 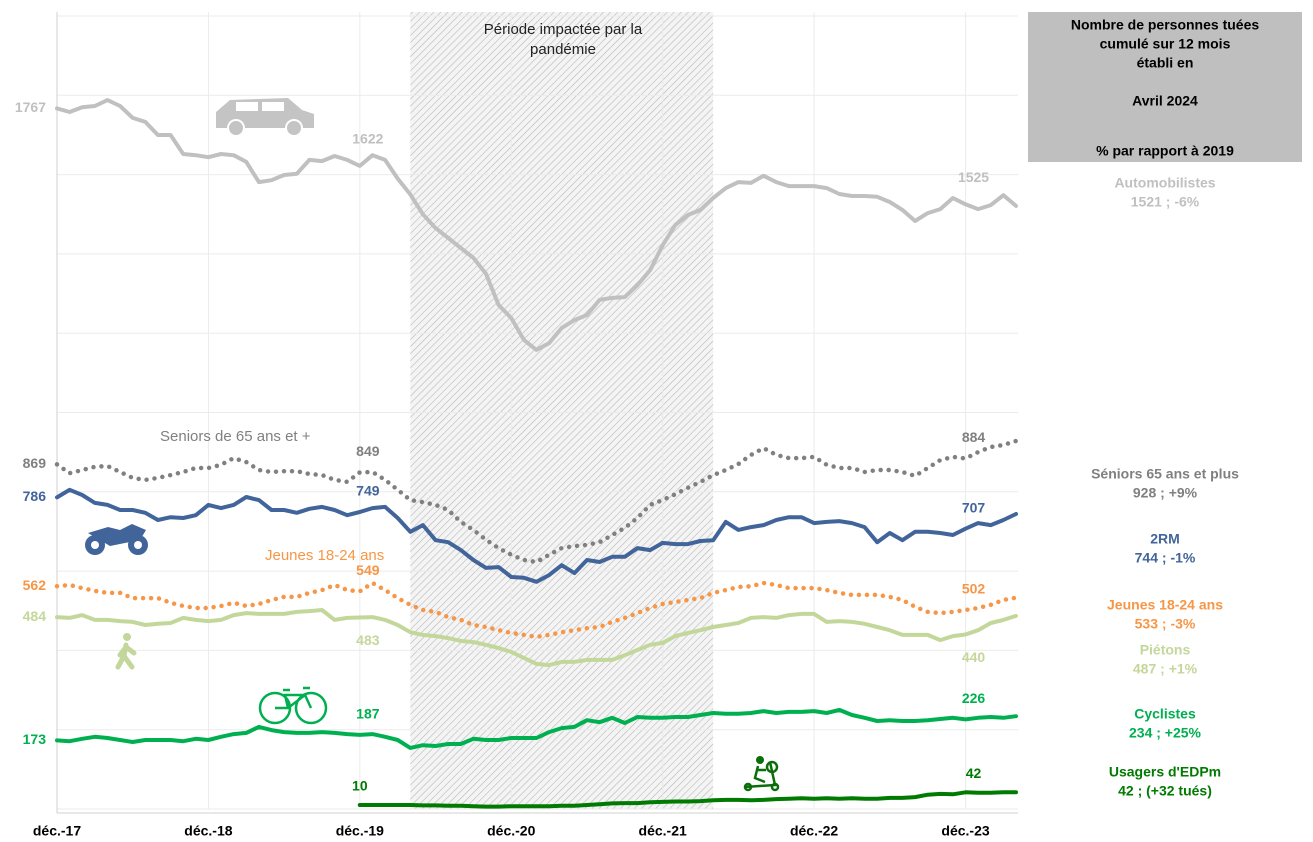 What do you see at coordinates (965, 831) in the screenshot?
I see `x-tick-label: déc.-23` at bounding box center [965, 831].